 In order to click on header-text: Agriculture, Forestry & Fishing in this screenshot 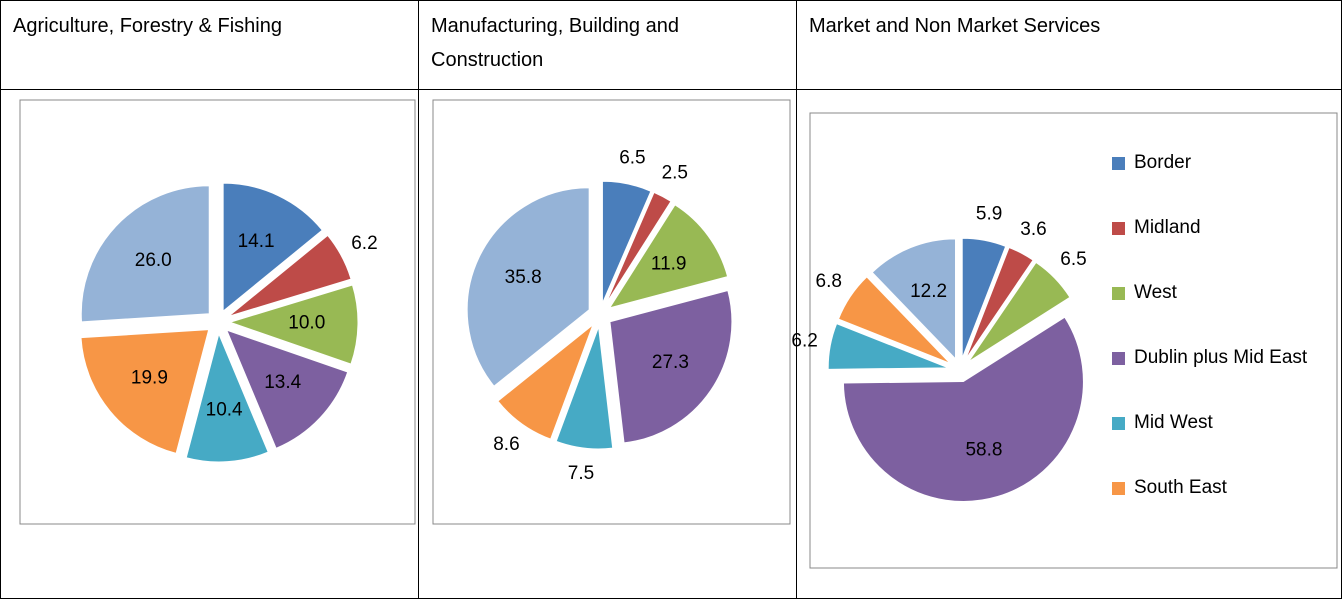, I will do `click(147, 26)`.